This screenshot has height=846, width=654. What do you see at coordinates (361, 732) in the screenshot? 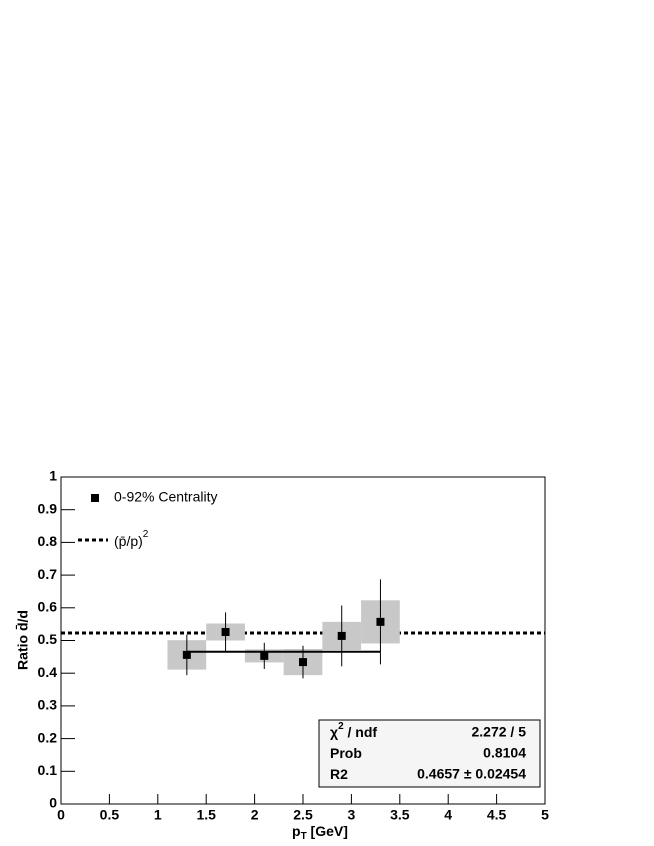
I see `stats-label-rest: / ndf` at bounding box center [361, 732].